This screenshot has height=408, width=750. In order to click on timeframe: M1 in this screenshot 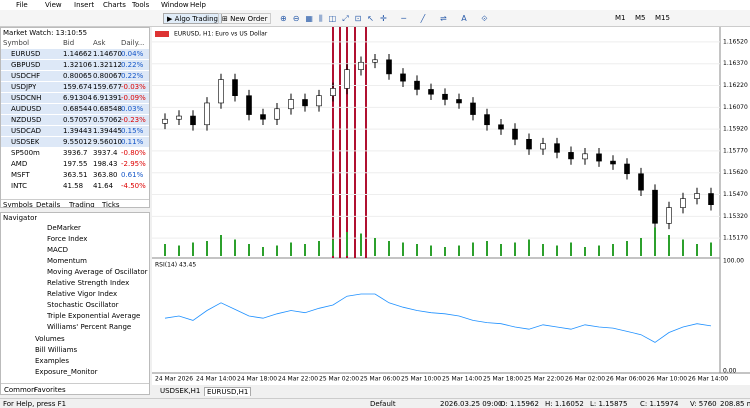, I will do `click(620, 18)`.